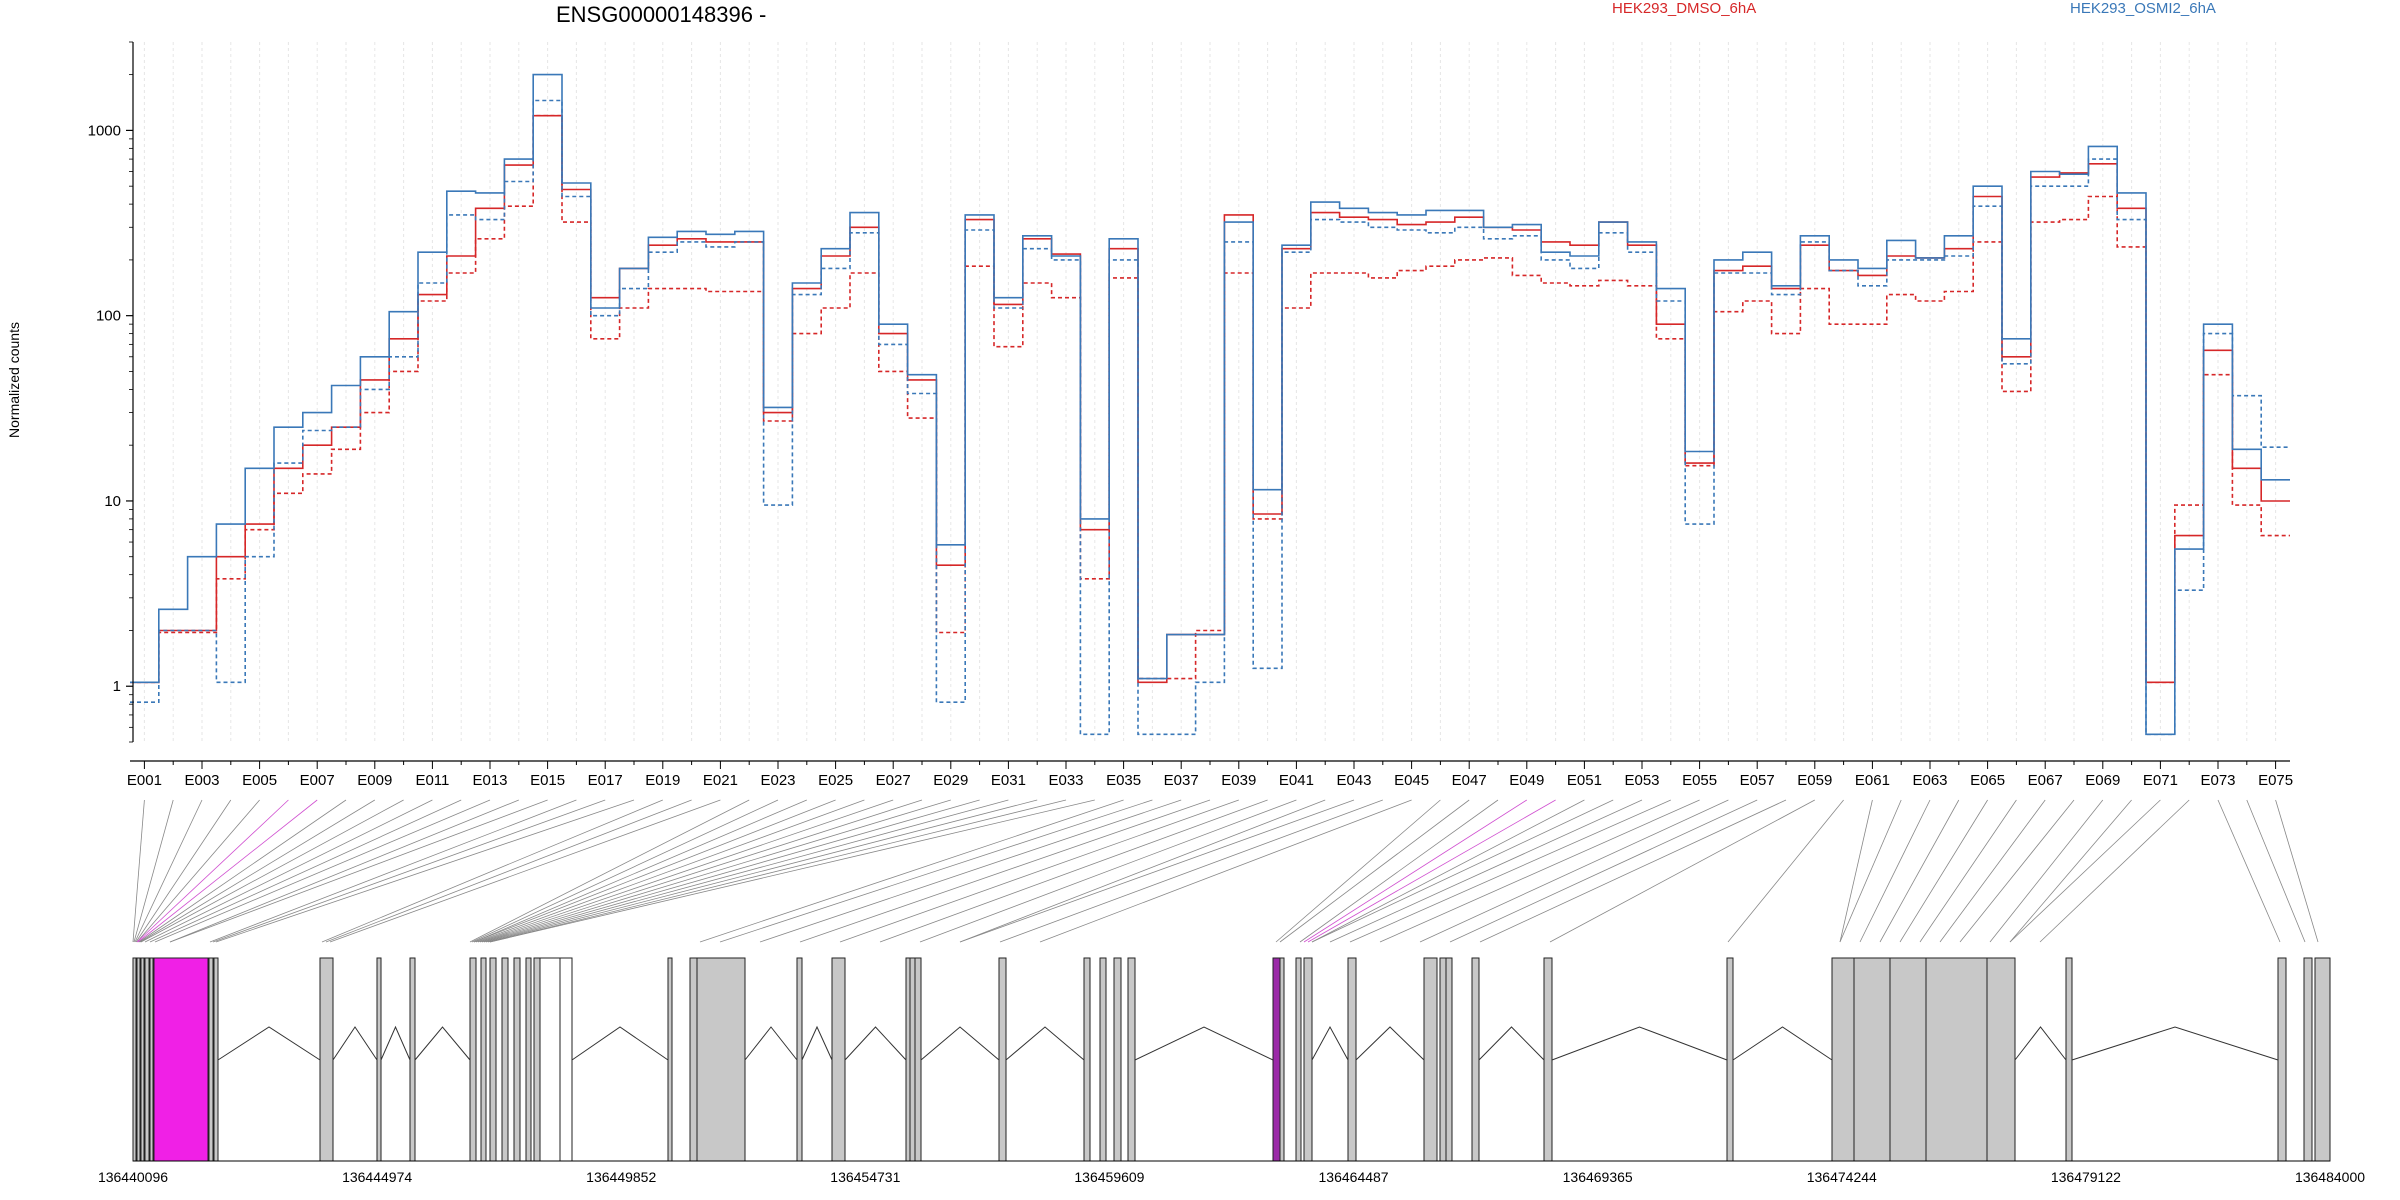  What do you see at coordinates (117, 686) in the screenshot?
I see `y-tick-label: 1` at bounding box center [117, 686].